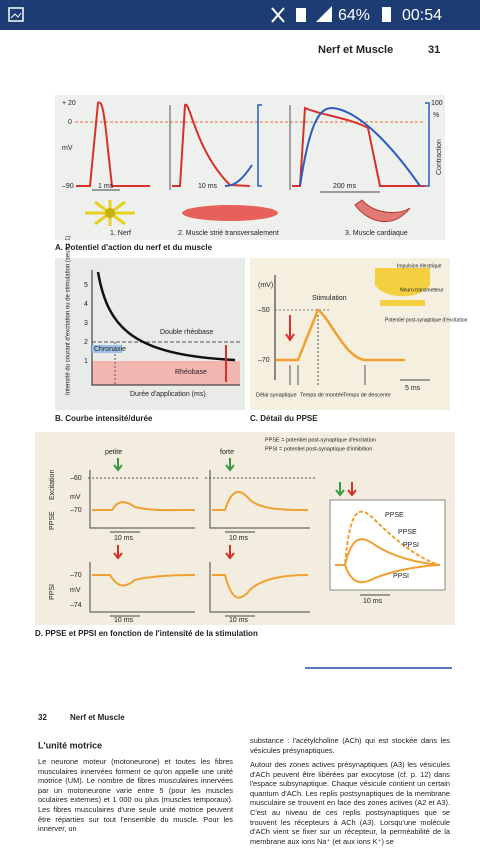 The height and width of the screenshot is (854, 480). I want to click on chronaxie-box, so click(107, 349).